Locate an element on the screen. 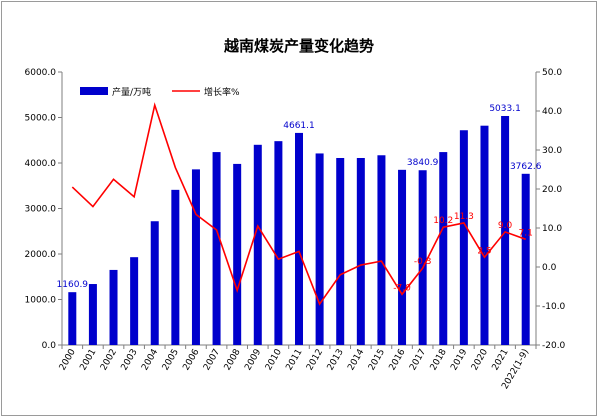 This screenshot has width=598, height=417. line-data-label: 2.5 is located at coordinates (484, 251).